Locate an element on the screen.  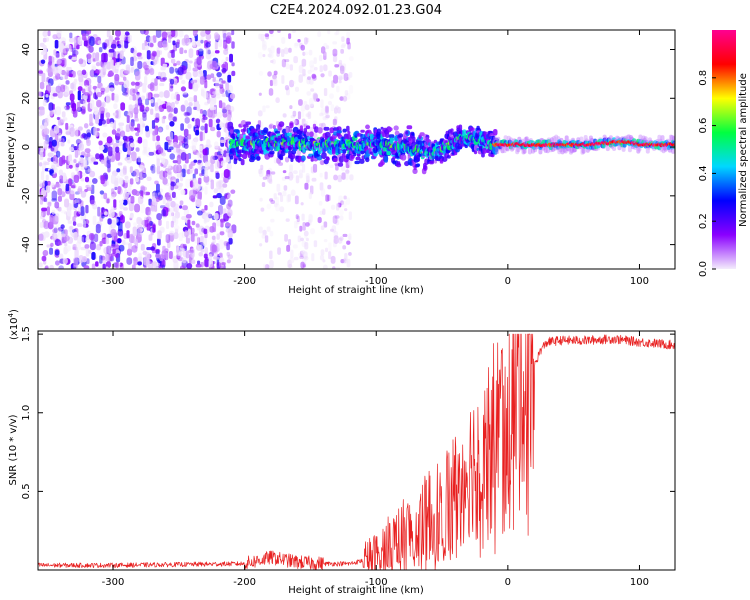
colorbar-ticks: 0.0 0.2 0.4 0.6 0.8 is located at coordinates (707, 173).